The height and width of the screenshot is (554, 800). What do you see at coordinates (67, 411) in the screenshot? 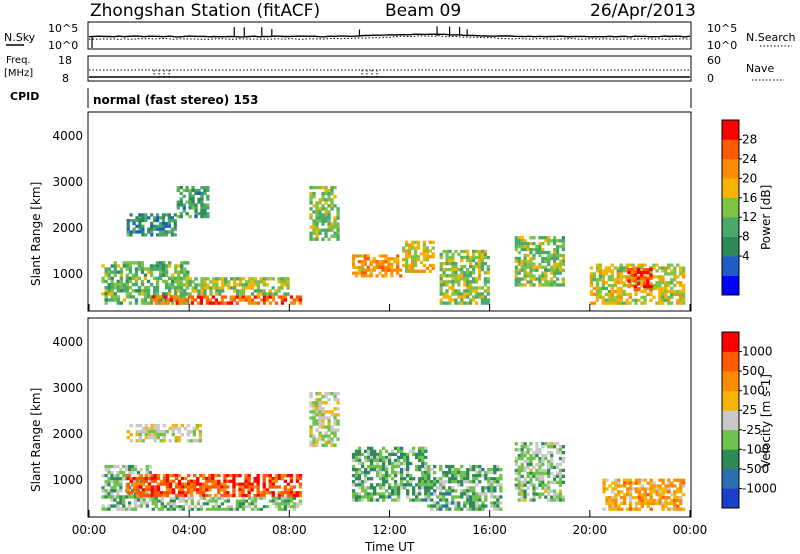
I see `velocity-y-axis: 4000 3000 2000 1000` at bounding box center [67, 411].